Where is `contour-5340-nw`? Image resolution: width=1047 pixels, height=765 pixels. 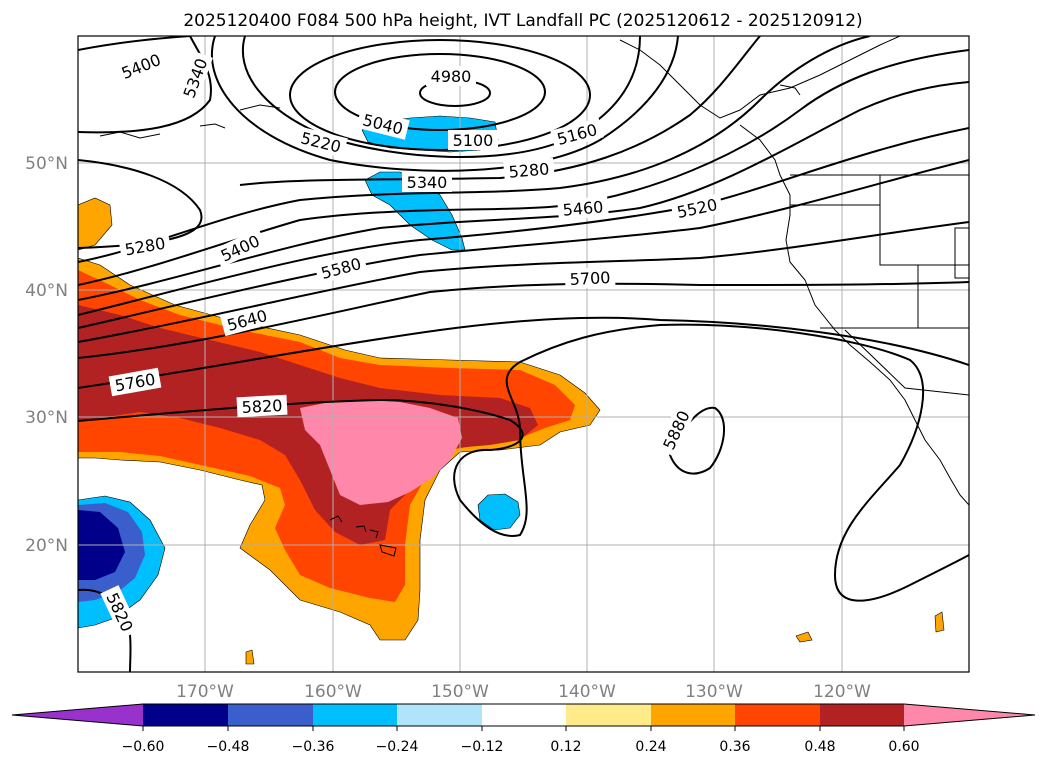 contour-5340-nw is located at coordinates (134, 43).